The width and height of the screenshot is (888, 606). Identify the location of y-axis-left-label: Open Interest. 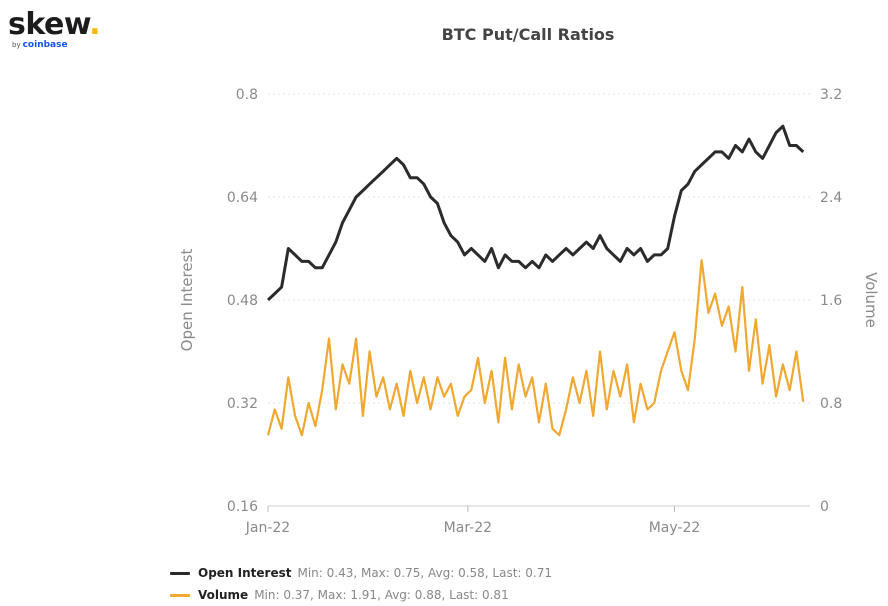
(187, 300).